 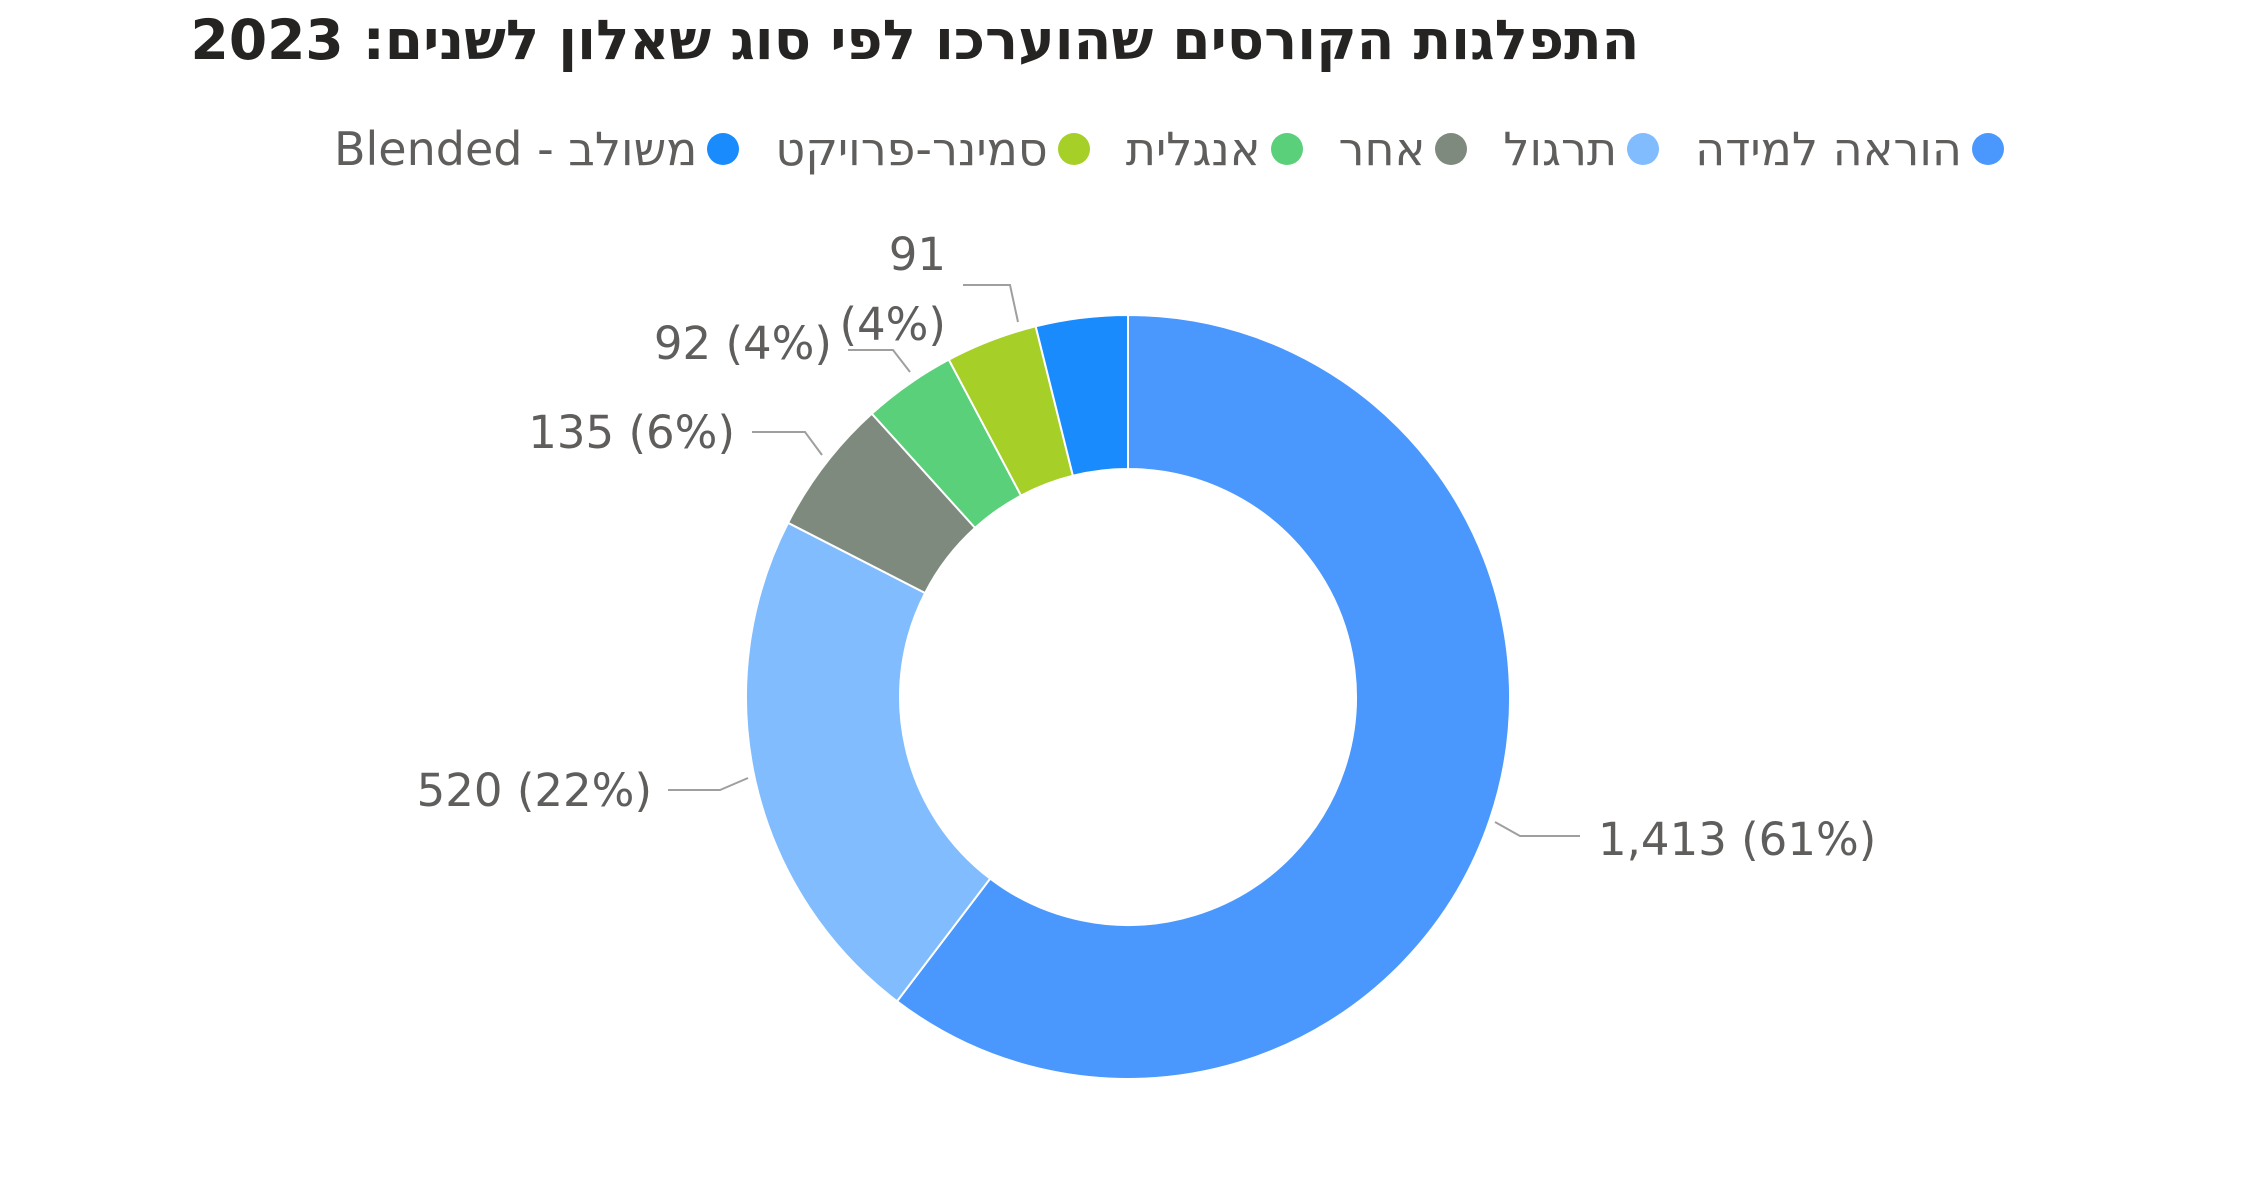 I want to click on legend-item: הוראה למידה, so click(x=1849, y=149).